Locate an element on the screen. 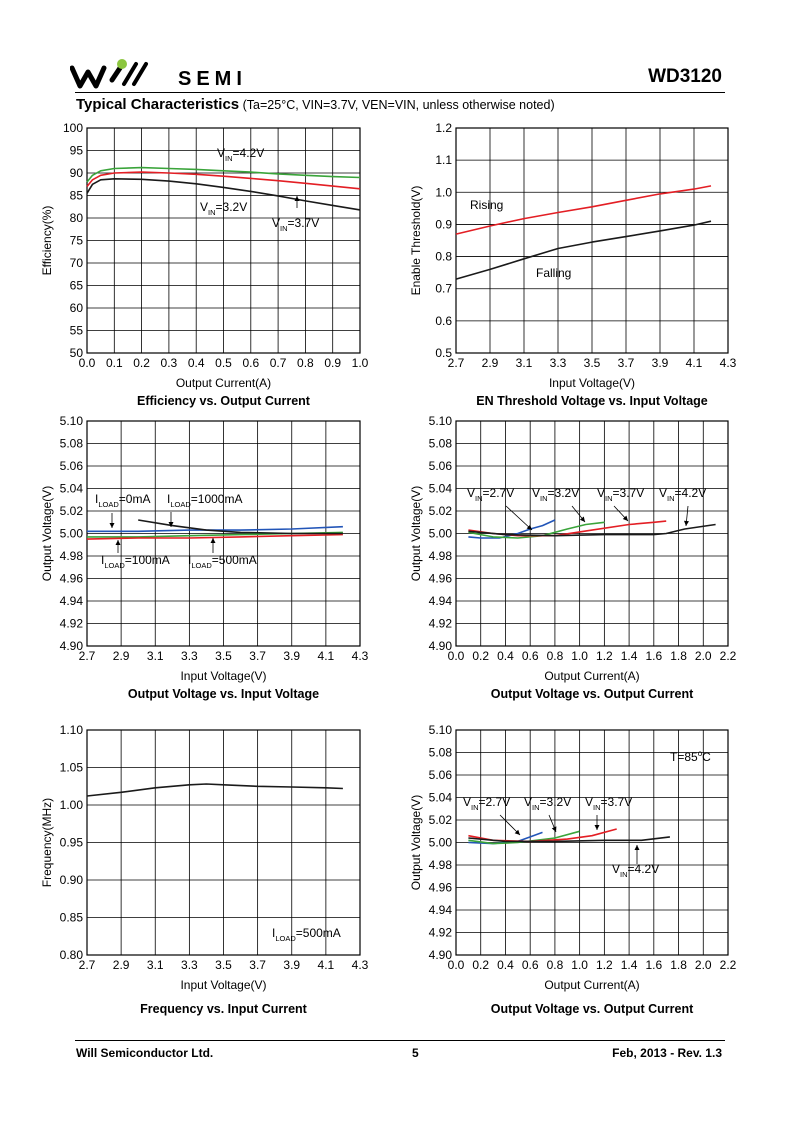 Image resolution: width=800 pixels, height=1132 pixels. y-tick-label: 65 is located at coordinates (77, 286).